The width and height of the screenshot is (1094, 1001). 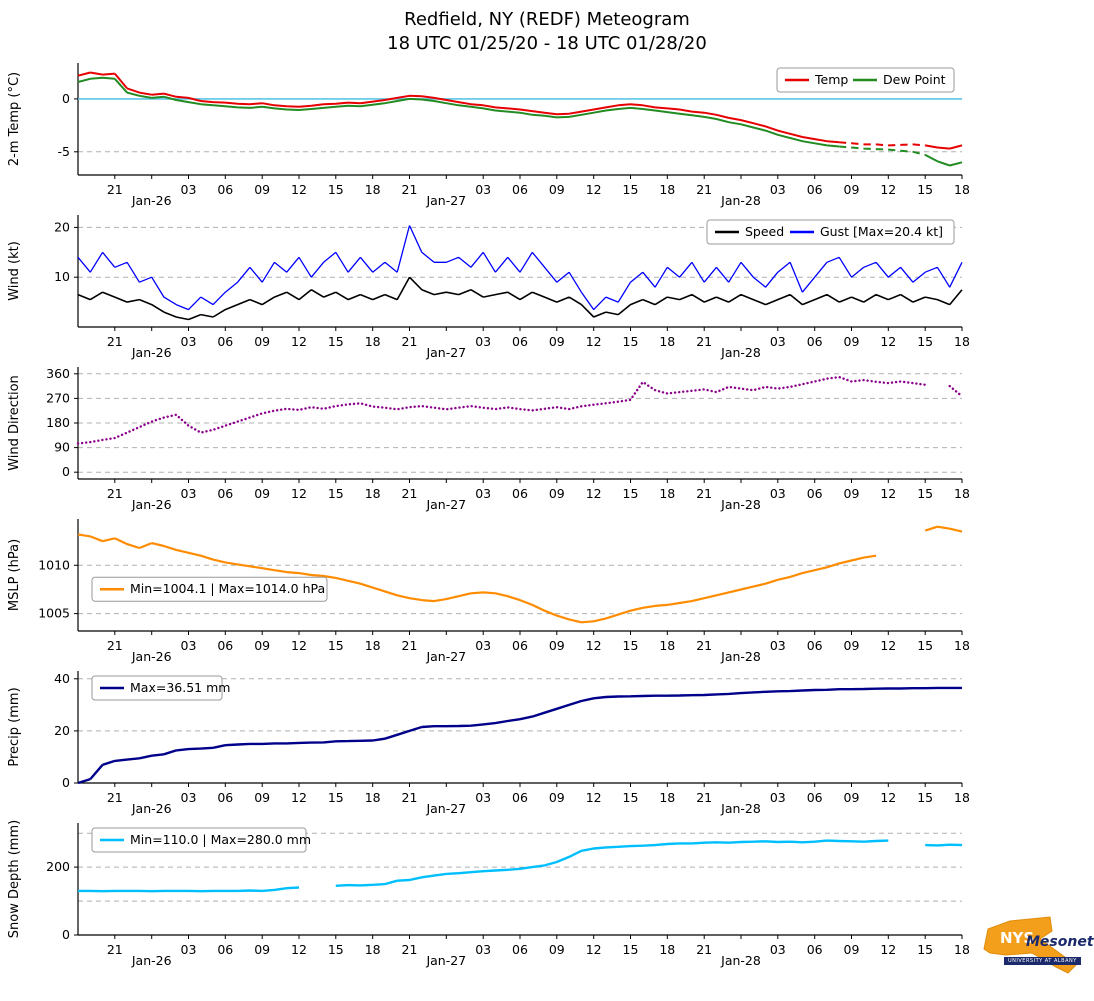 What do you see at coordinates (865, 80) in the screenshot?
I see `temp-legend: Temp Dew Point` at bounding box center [865, 80].